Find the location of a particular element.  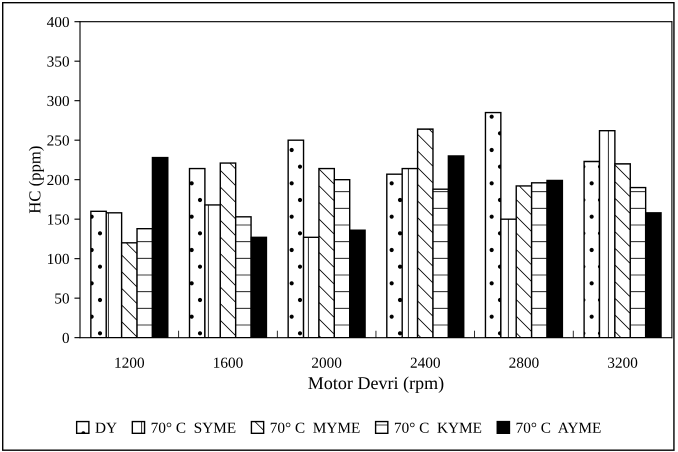

legend-label: DY is located at coordinates (106, 427).